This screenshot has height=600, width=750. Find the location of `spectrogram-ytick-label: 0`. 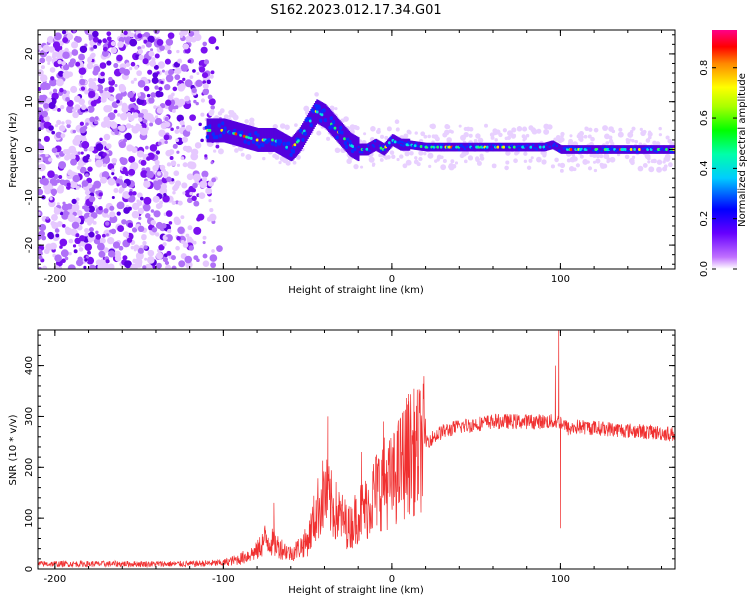

spectrogram-ytick-label: 0 is located at coordinates (29, 149).